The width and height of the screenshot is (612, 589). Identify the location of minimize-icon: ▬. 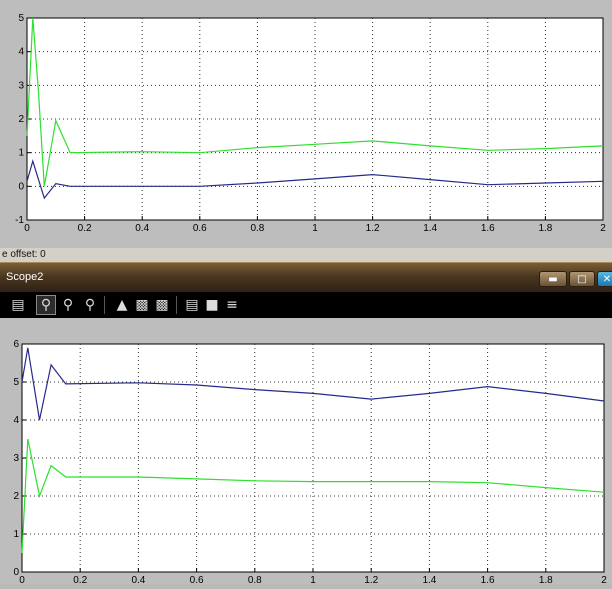
(553, 279).